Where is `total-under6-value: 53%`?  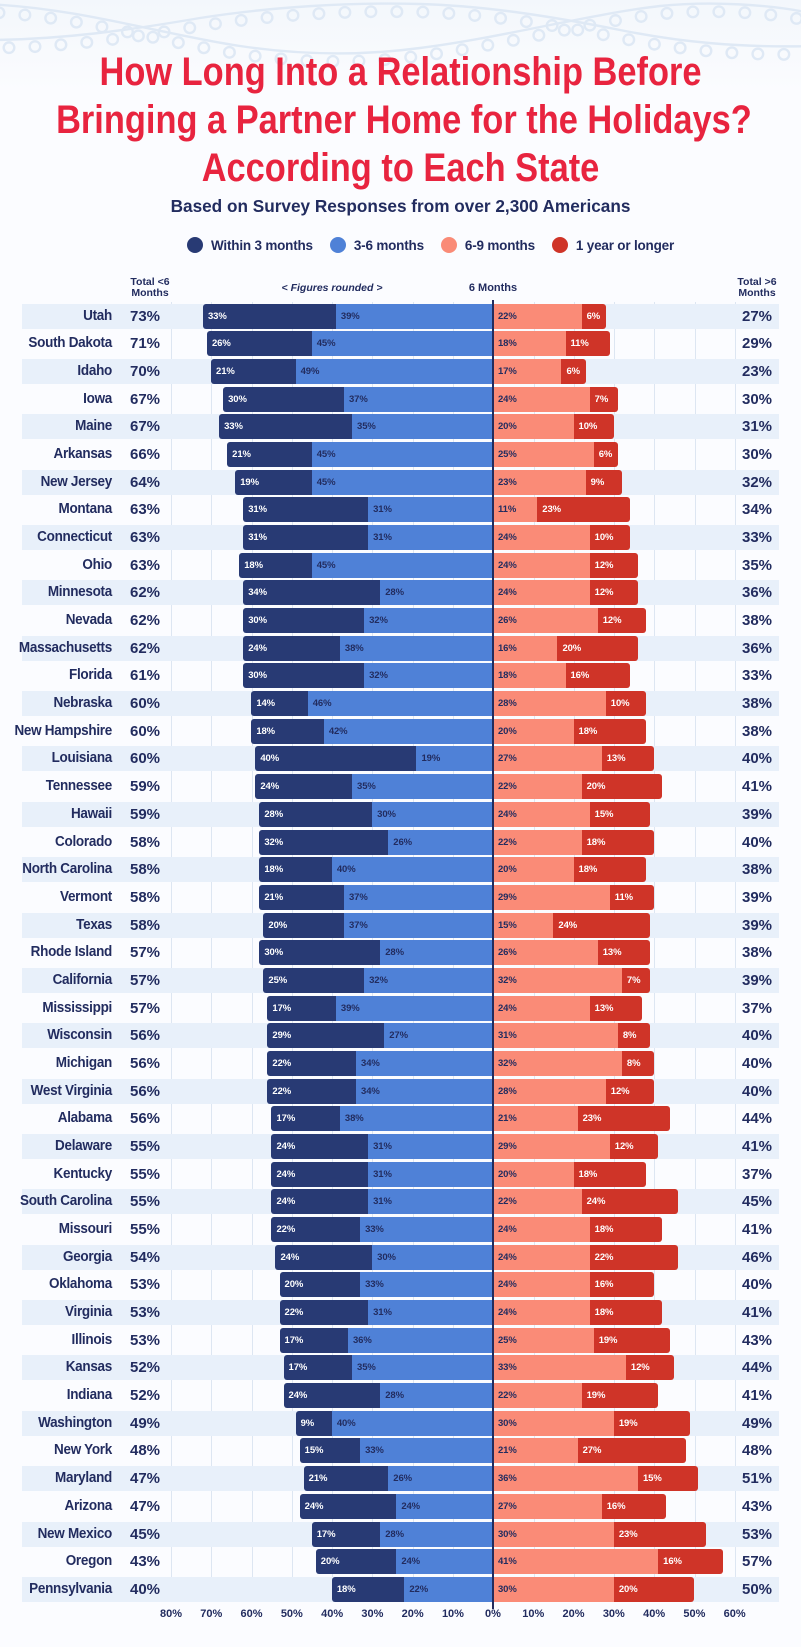 total-under6-value: 53% is located at coordinates (145, 1285).